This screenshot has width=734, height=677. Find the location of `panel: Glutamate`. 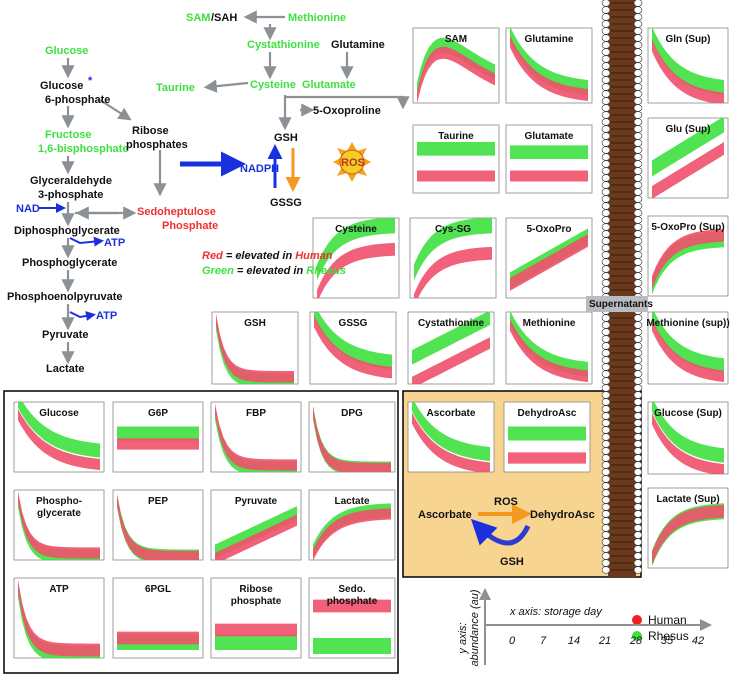

panel: Glutamate is located at coordinates (549, 159).